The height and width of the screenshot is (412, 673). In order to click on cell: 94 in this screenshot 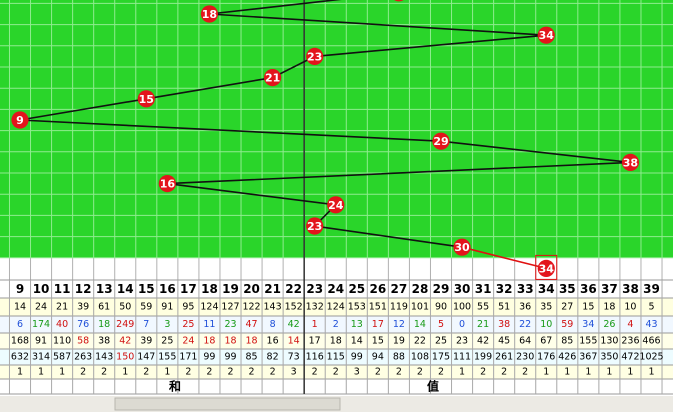, I will do `click(378, 357)`.